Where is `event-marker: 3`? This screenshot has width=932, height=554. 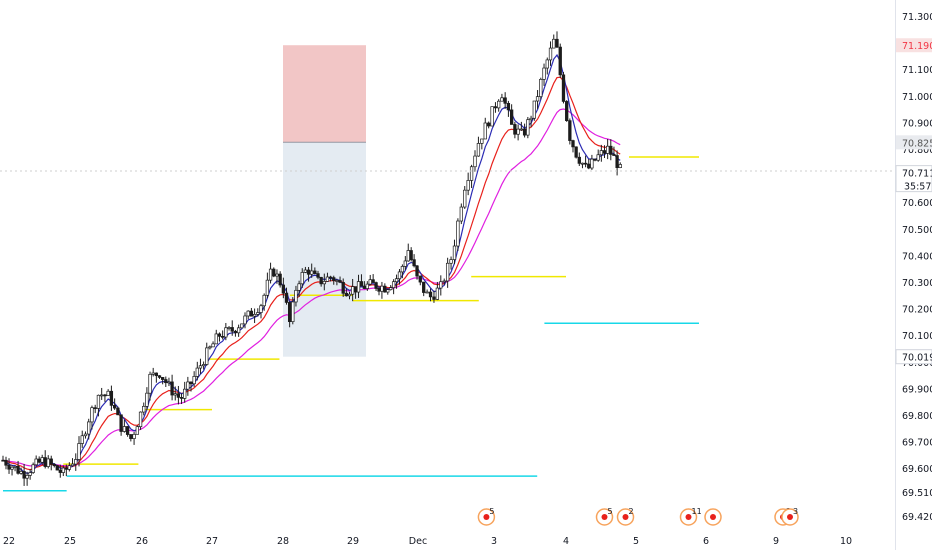
event-marker: 3 is located at coordinates (790, 516).